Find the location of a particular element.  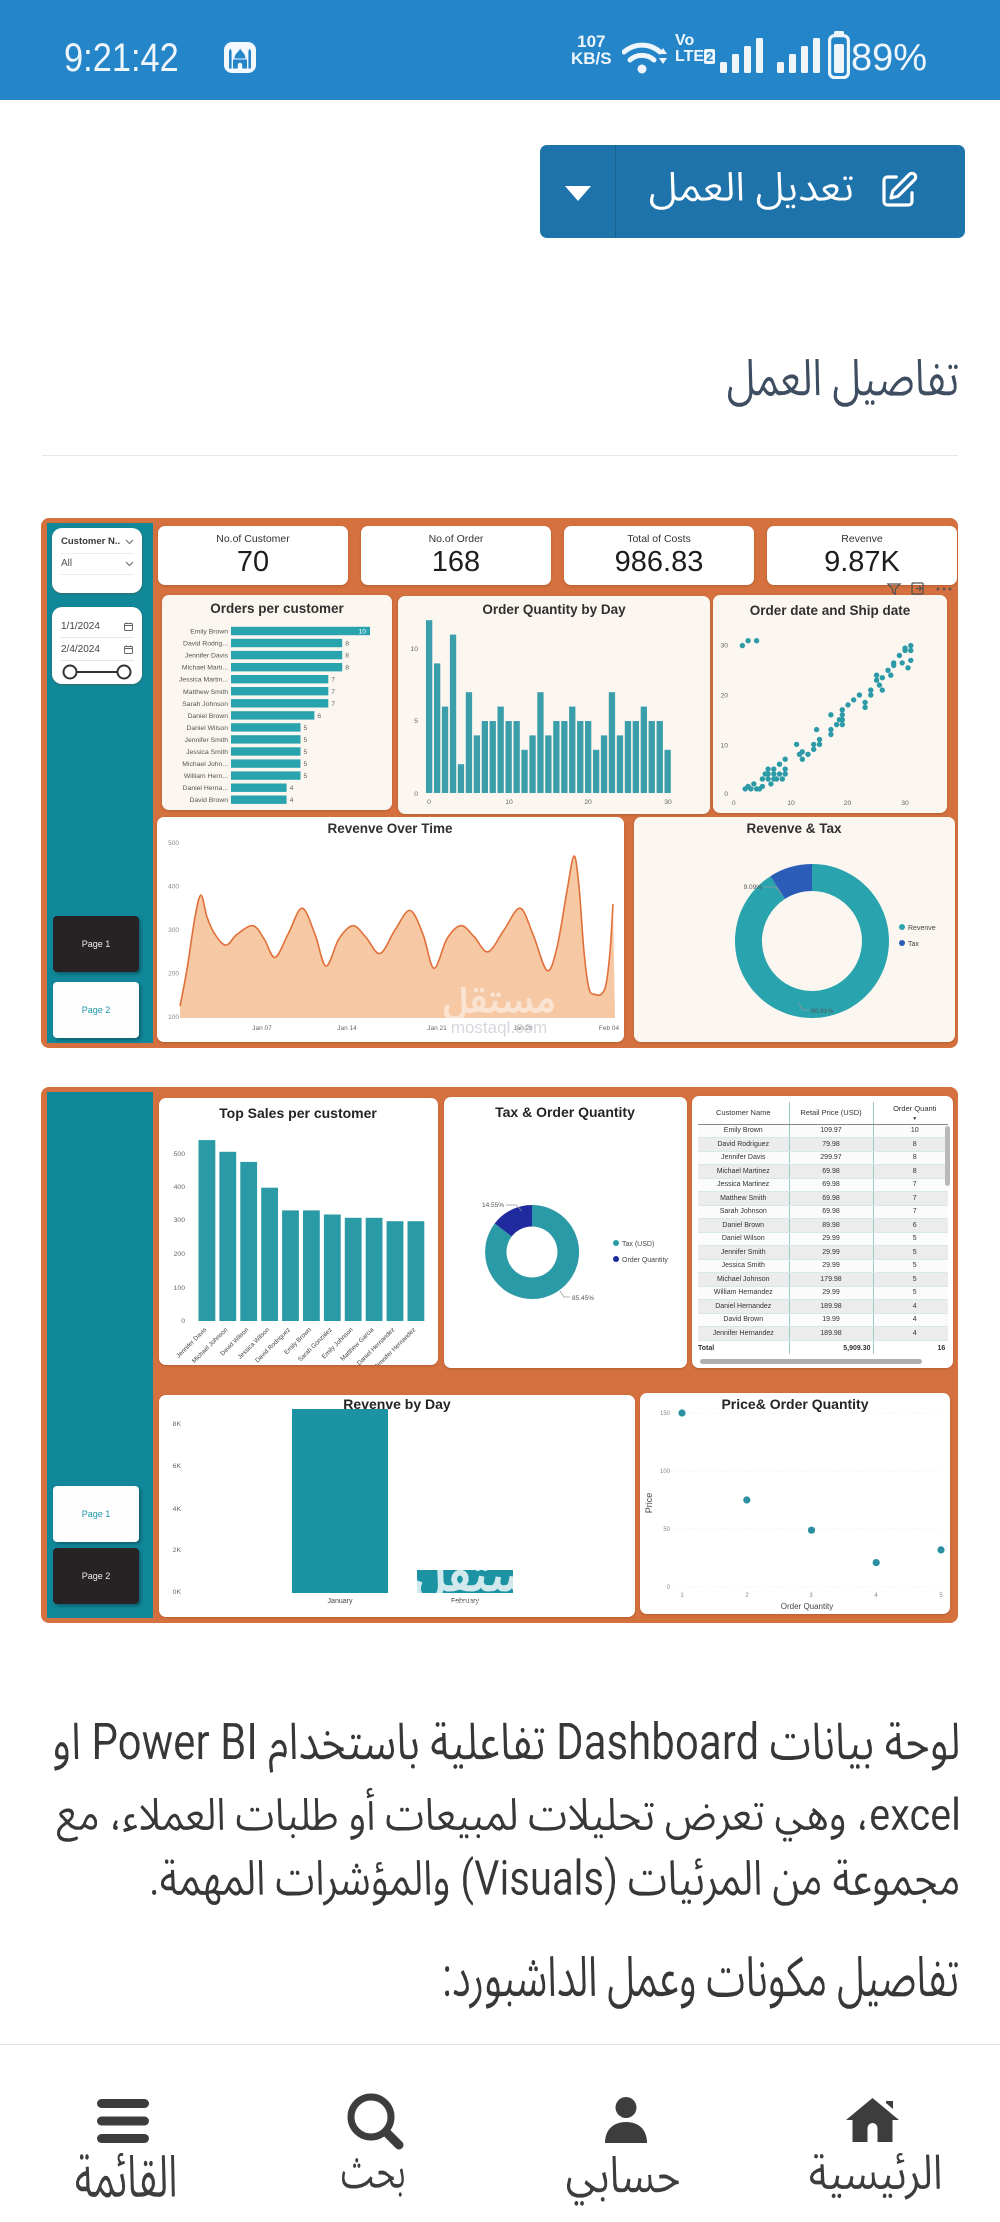

svg-text: Revenve by Day is located at coordinates (397, 1404).